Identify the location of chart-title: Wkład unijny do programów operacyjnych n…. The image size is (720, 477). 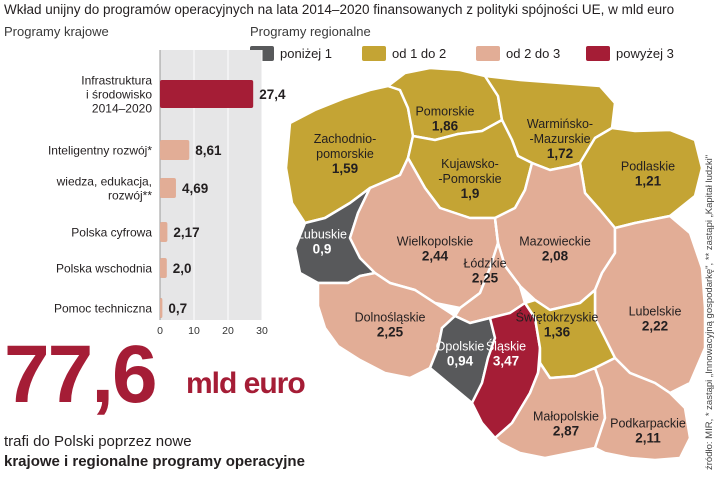
(339, 9).